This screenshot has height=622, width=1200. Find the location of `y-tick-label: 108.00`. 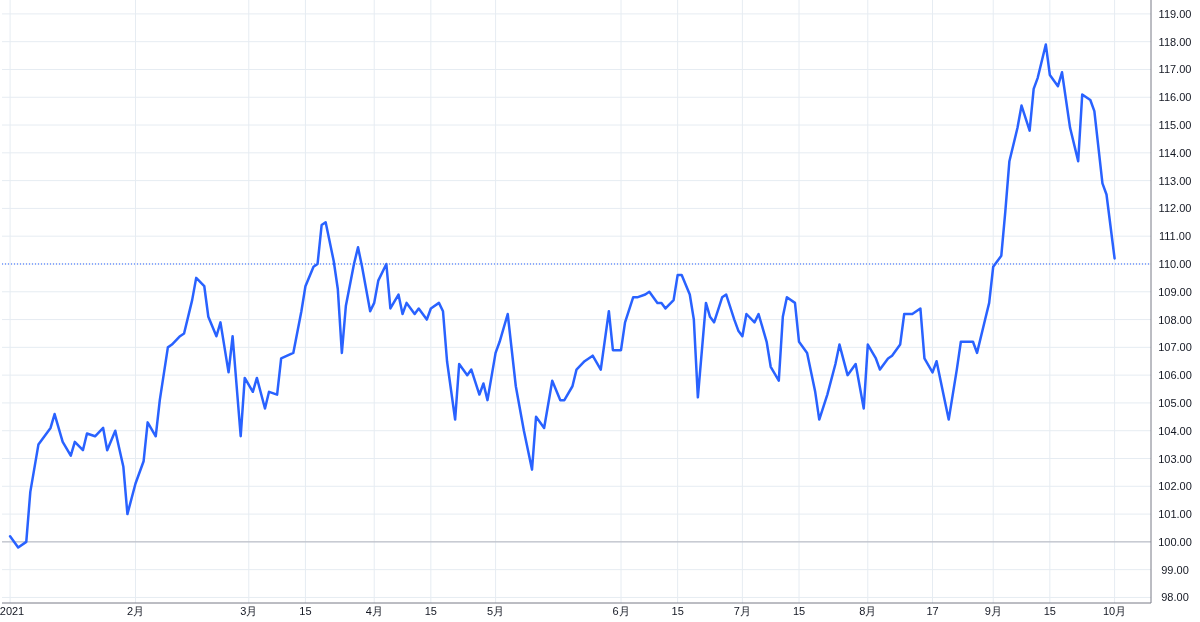

y-tick-label: 108.00 is located at coordinates (1175, 319).